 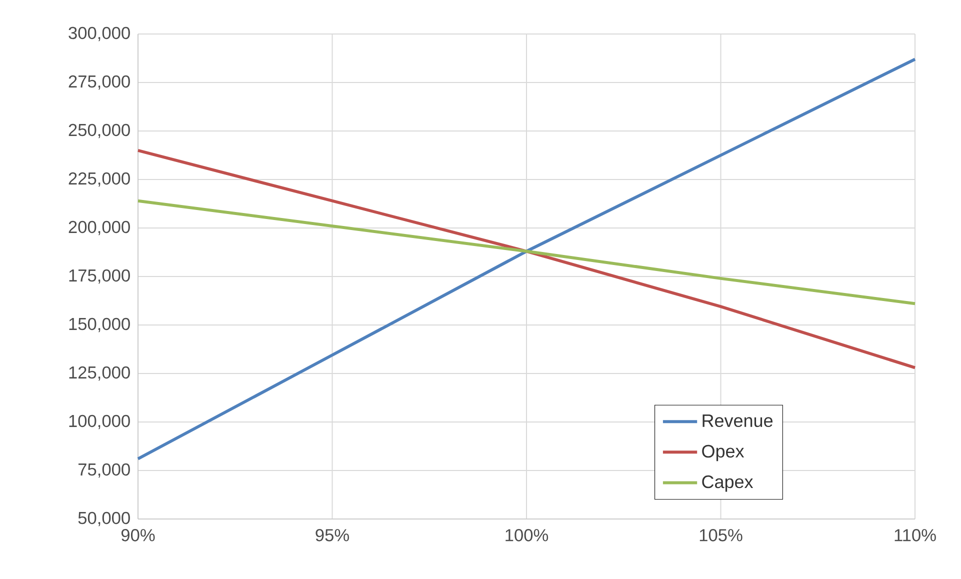 I want to click on legend-label: Revenue, so click(x=737, y=421).